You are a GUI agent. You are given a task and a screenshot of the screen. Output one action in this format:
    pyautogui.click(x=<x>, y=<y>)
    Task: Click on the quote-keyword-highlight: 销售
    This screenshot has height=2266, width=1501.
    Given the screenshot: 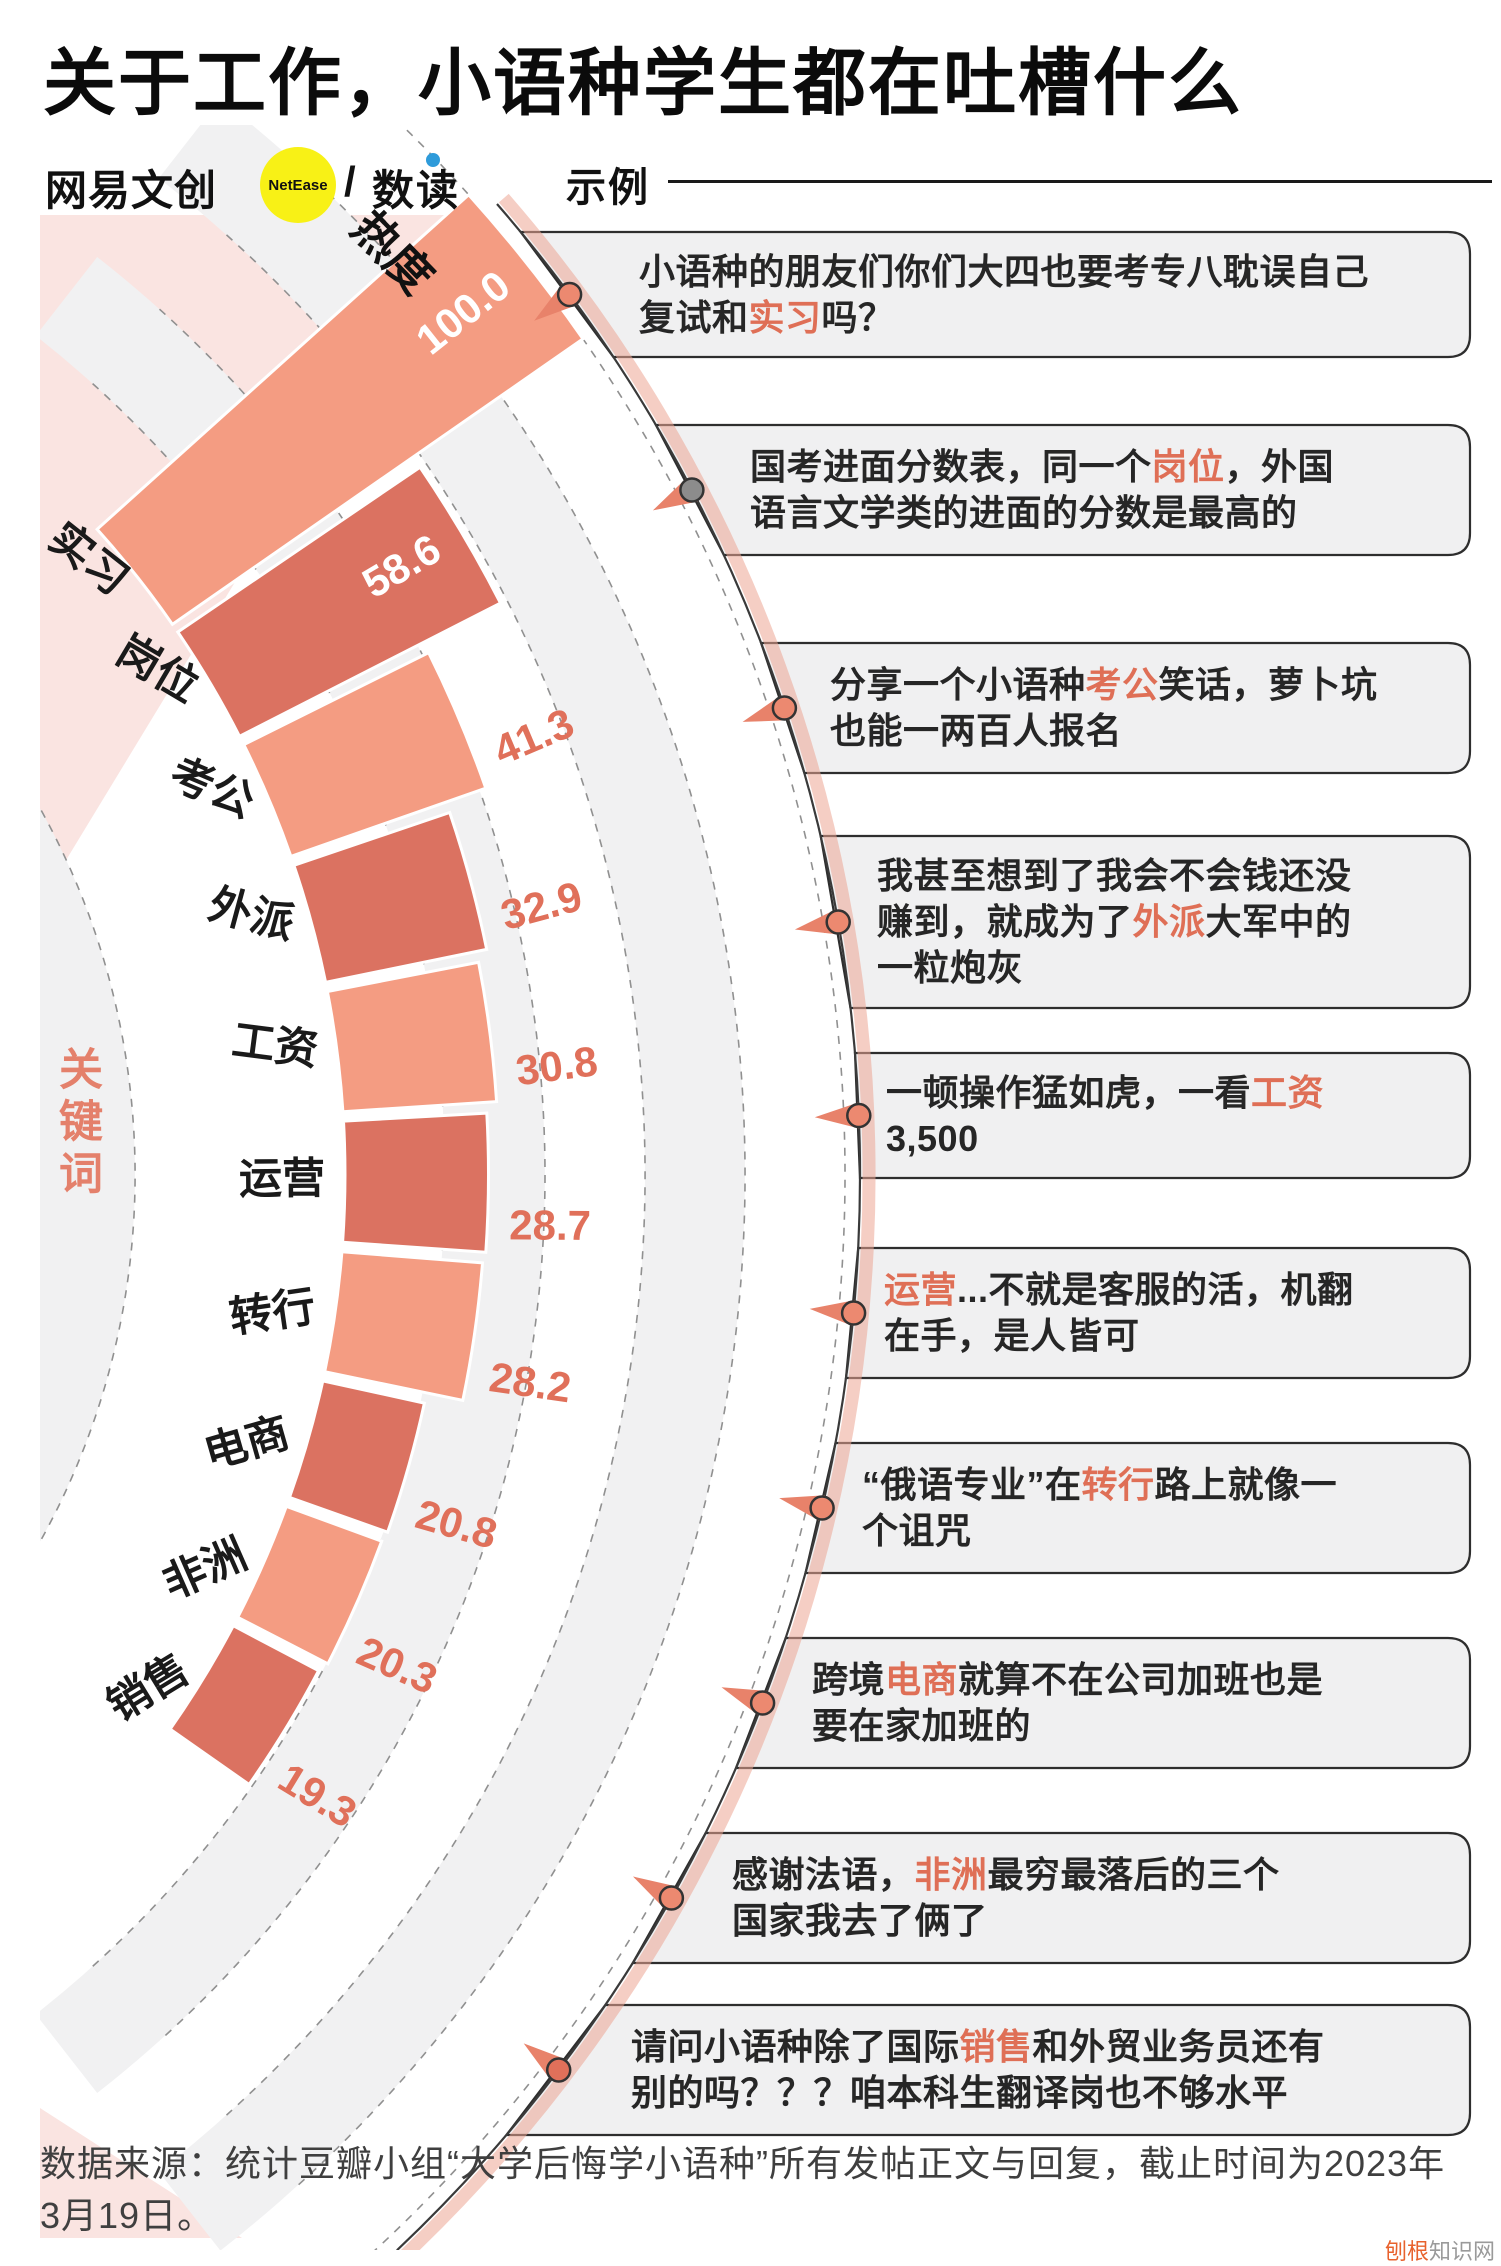 What is the action you would take?
    pyautogui.click(x=996, y=2046)
    